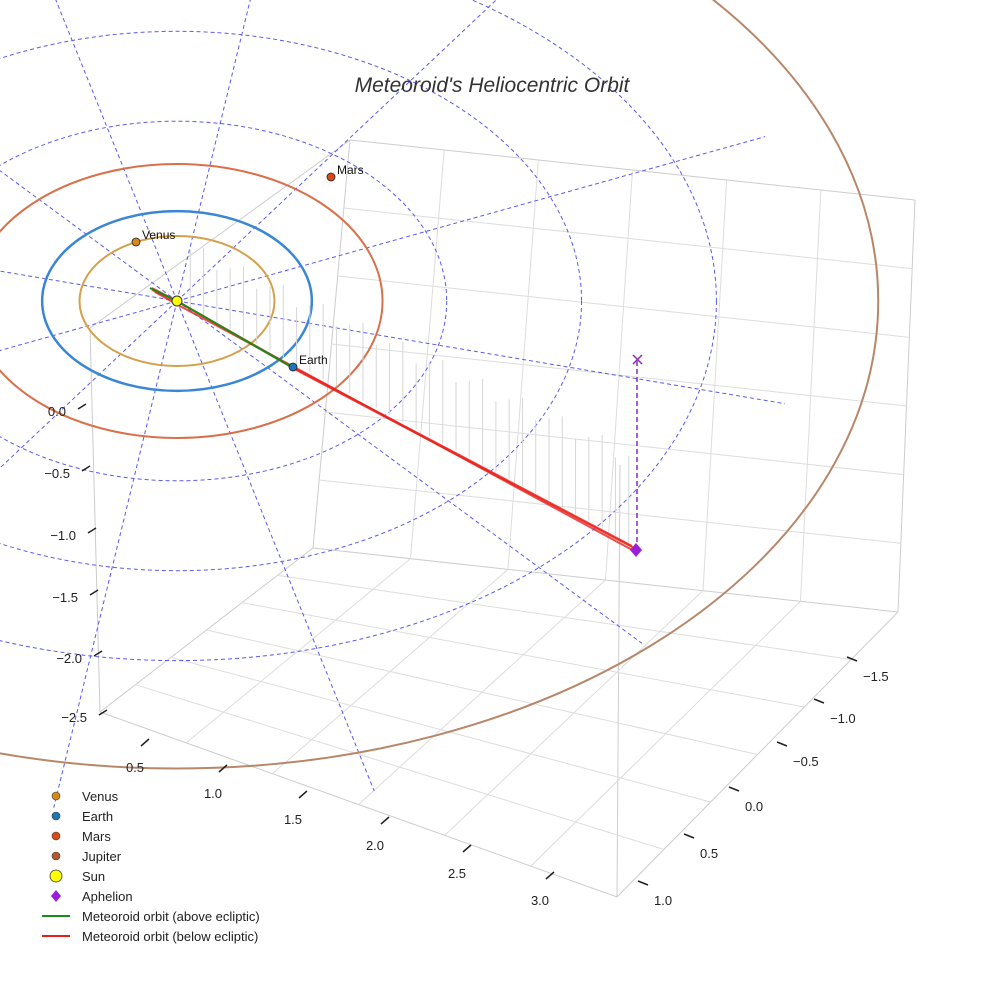 This screenshot has height=984, width=984. Describe the element at coordinates (392, 417) in the screenshot. I see `orbit-below-ecliptic` at that location.